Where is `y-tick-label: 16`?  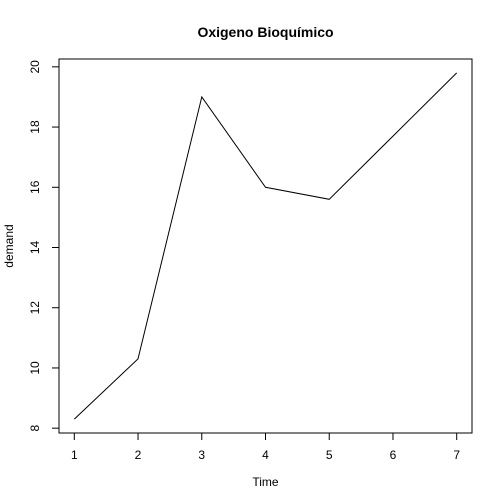 y-tick-label: 16 is located at coordinates (35, 187).